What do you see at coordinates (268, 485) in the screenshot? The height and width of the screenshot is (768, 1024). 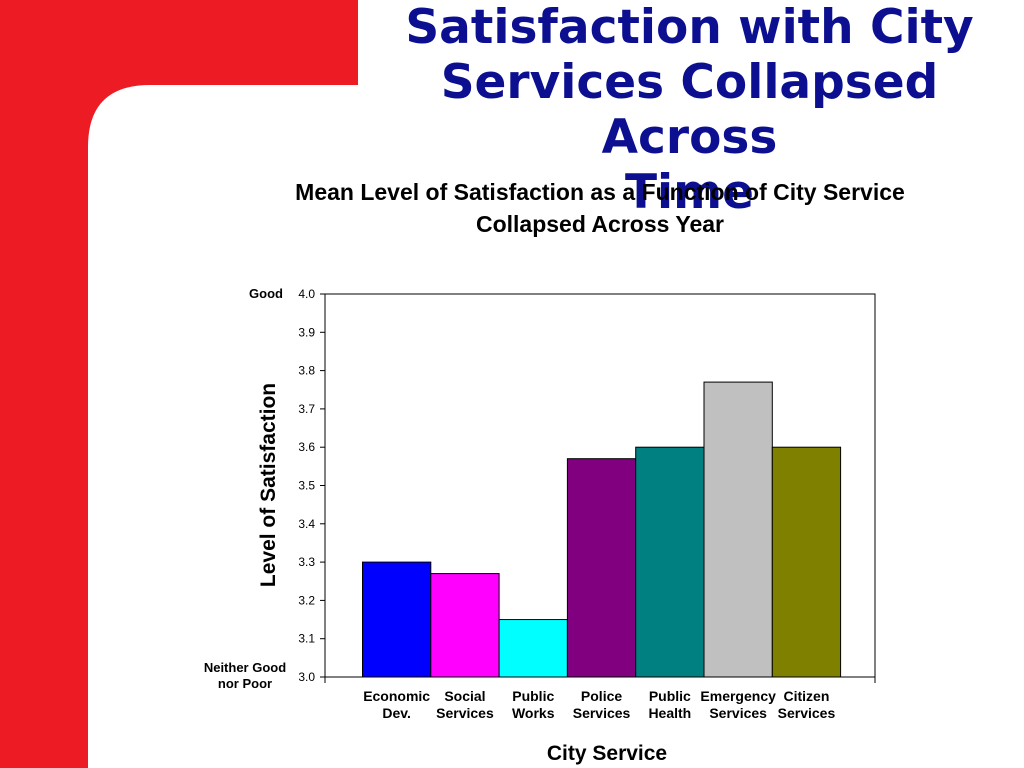 I see `y-axis-title: Level of Satisfaction` at bounding box center [268, 485].